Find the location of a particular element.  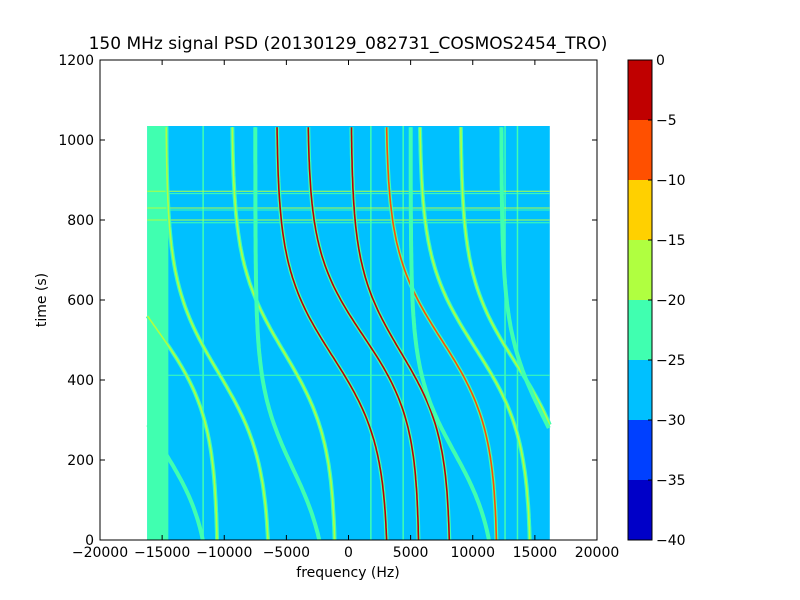

colorbar-tick-label: −10 is located at coordinates (671, 181).